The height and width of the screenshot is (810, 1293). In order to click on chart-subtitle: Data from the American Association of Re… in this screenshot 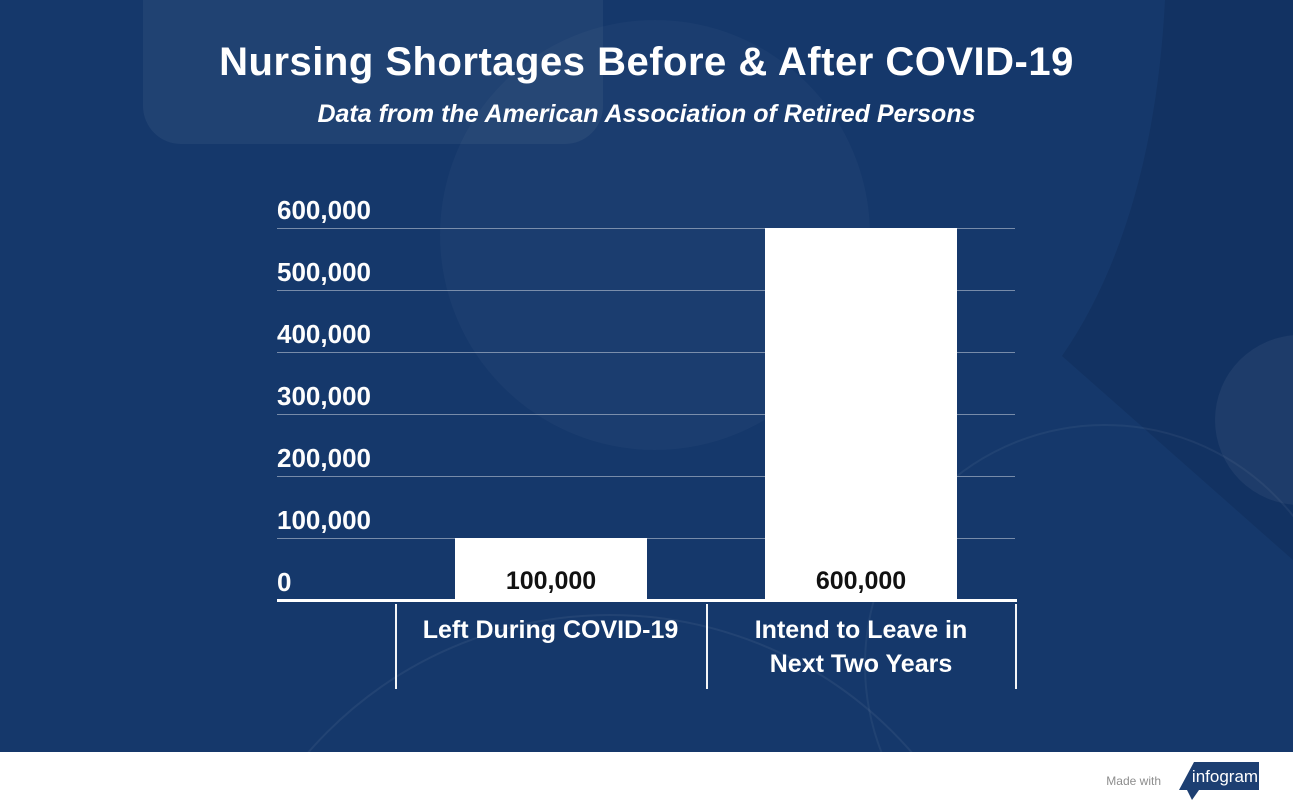, I will do `click(646, 114)`.